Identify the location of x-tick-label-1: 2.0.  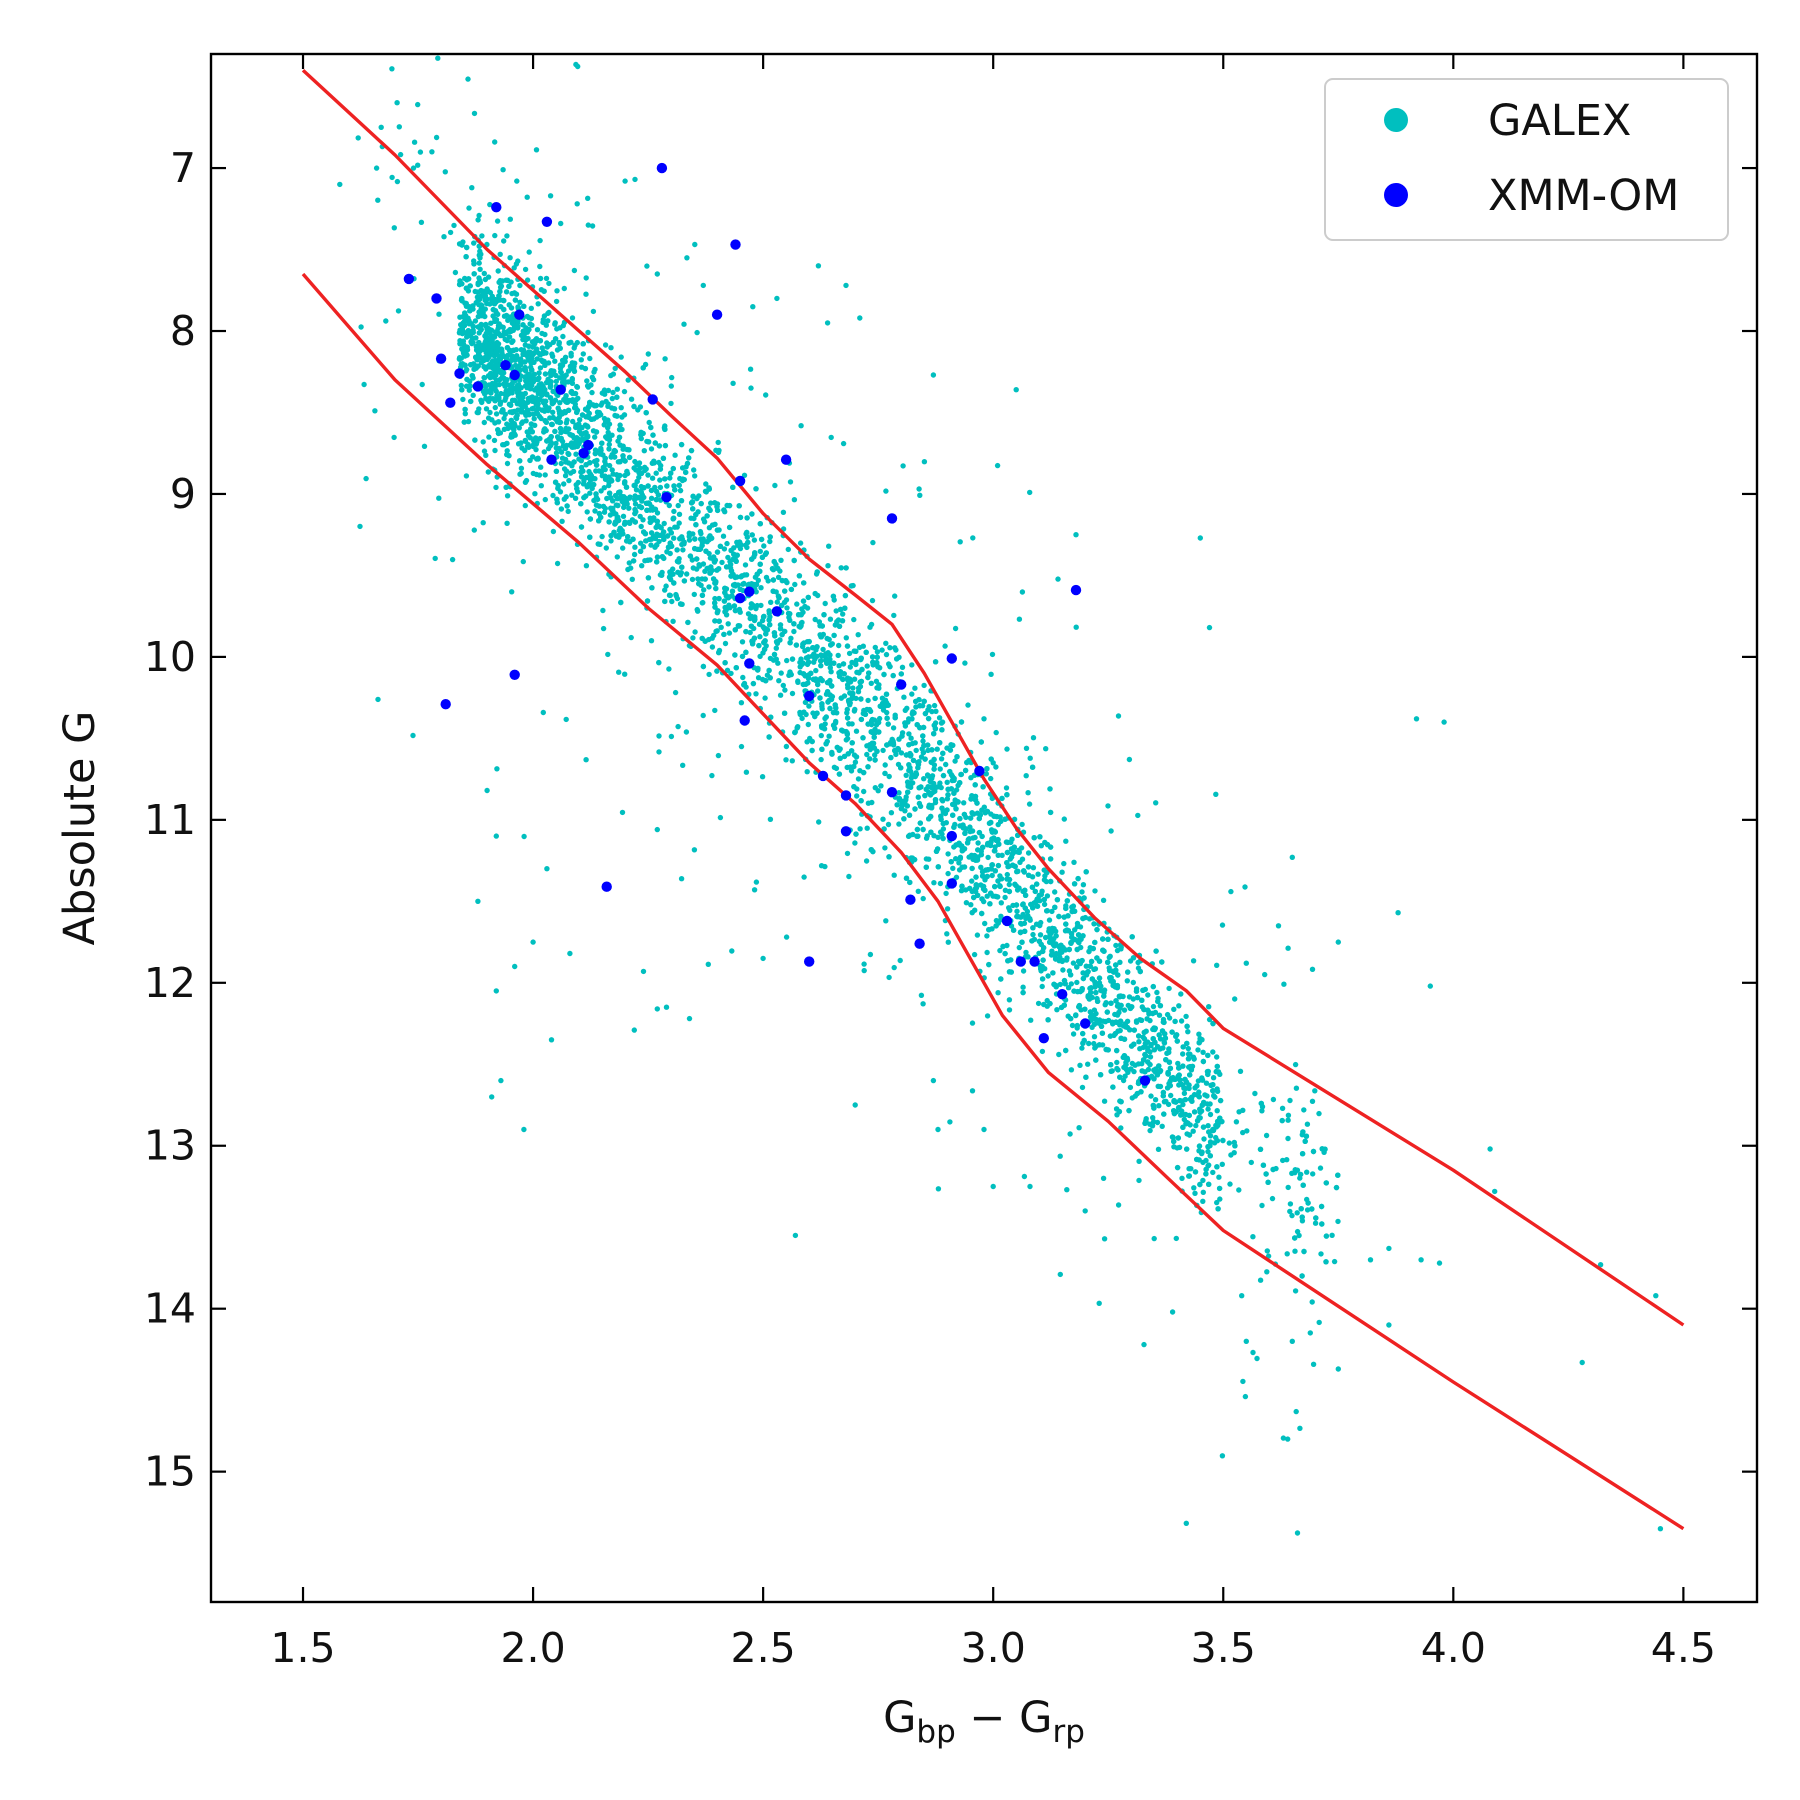
(532, 1648).